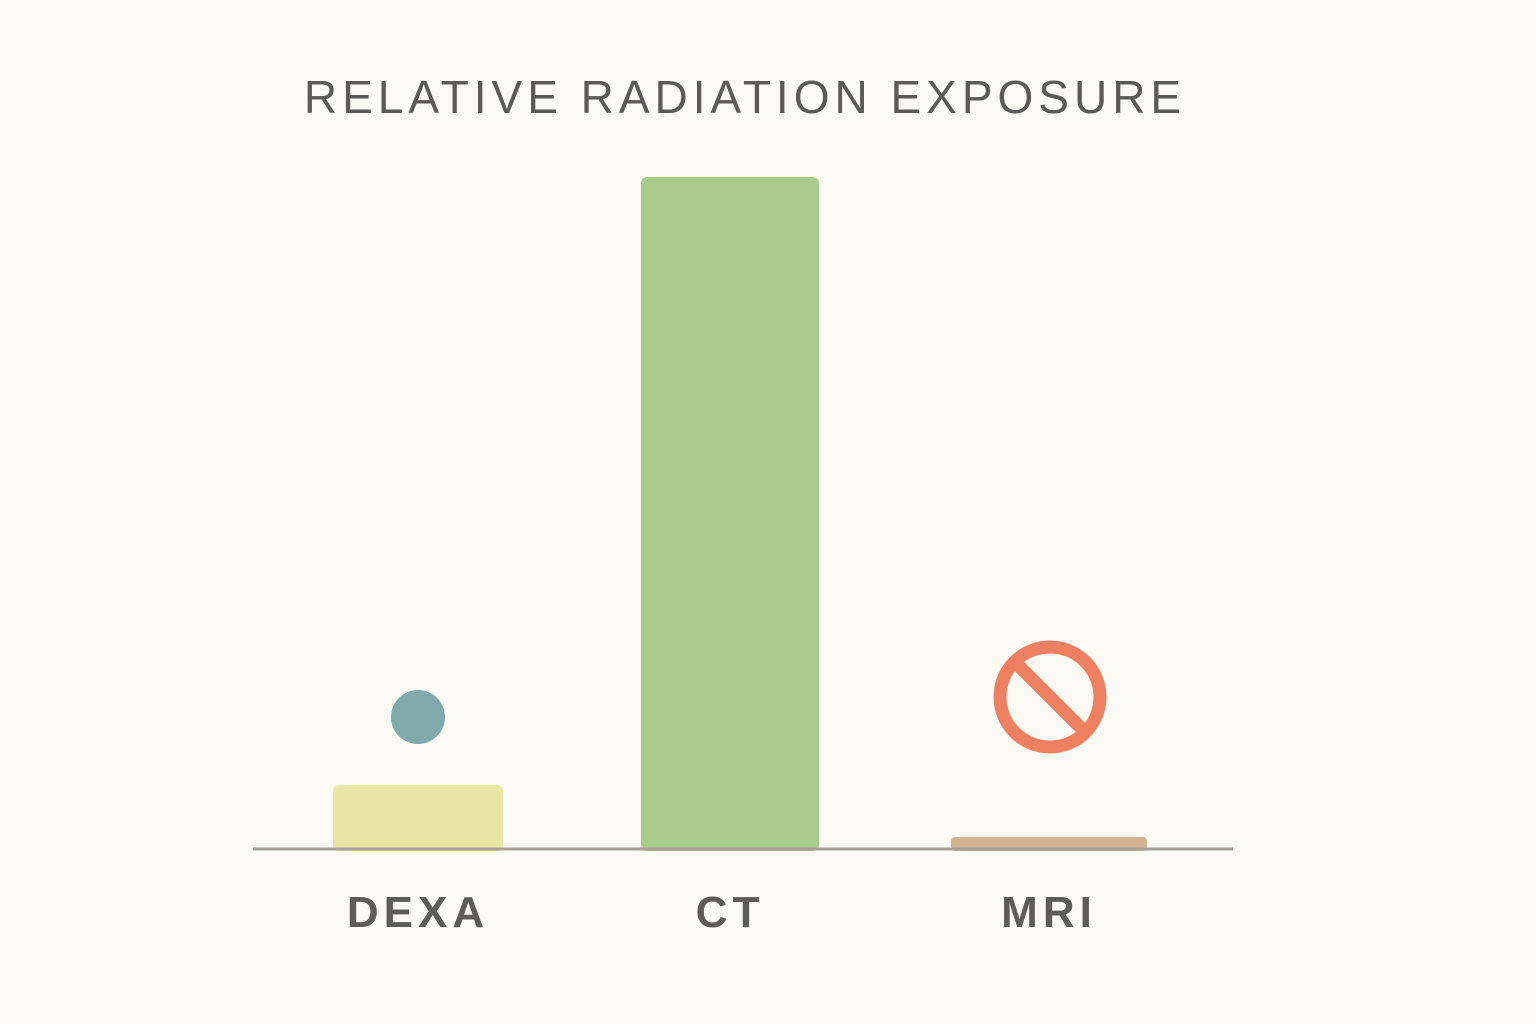  Describe the element at coordinates (749, 697) in the screenshot. I see `markers-group` at that location.